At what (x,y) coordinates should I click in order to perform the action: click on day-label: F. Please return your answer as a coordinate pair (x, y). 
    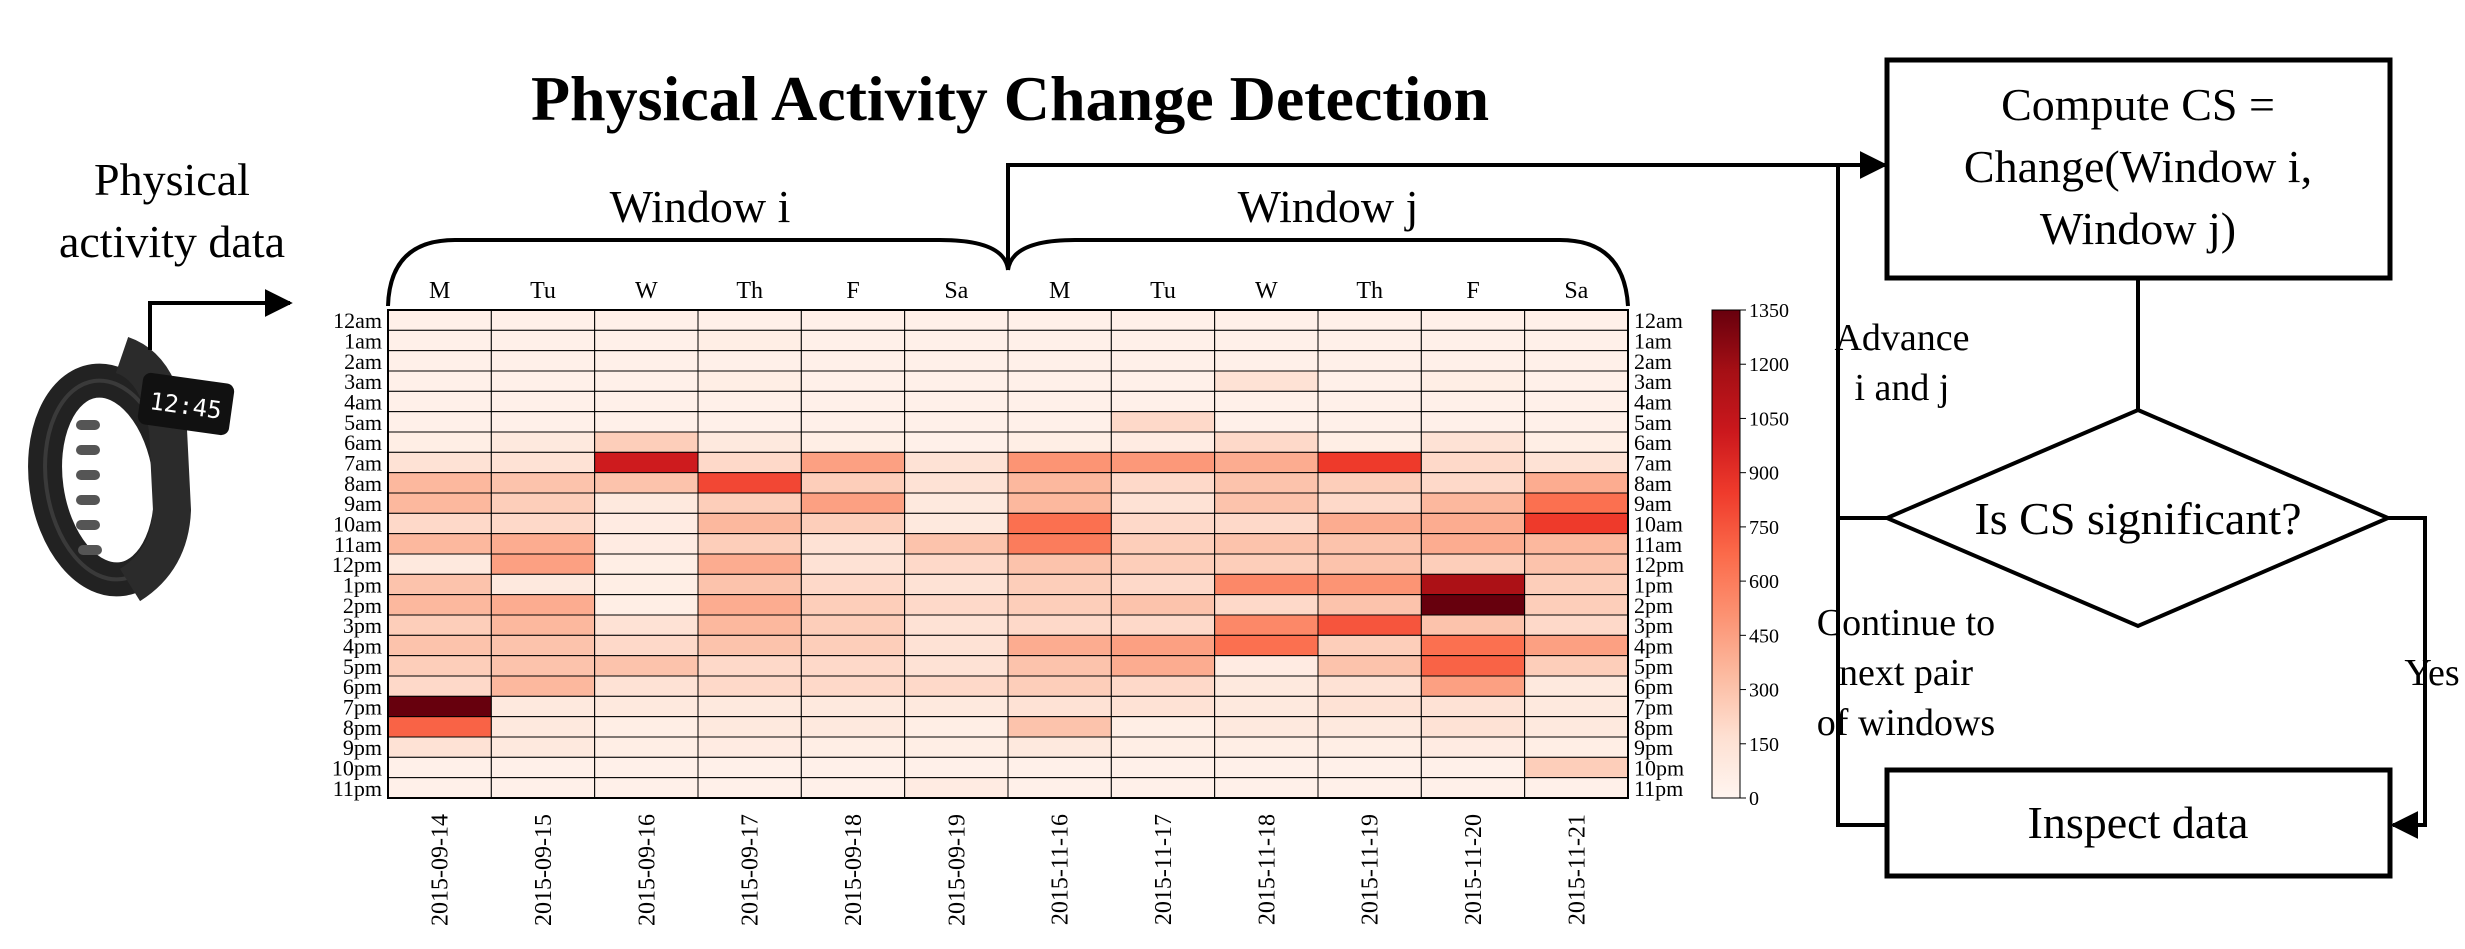
    Looking at the image, I should click on (852, 291).